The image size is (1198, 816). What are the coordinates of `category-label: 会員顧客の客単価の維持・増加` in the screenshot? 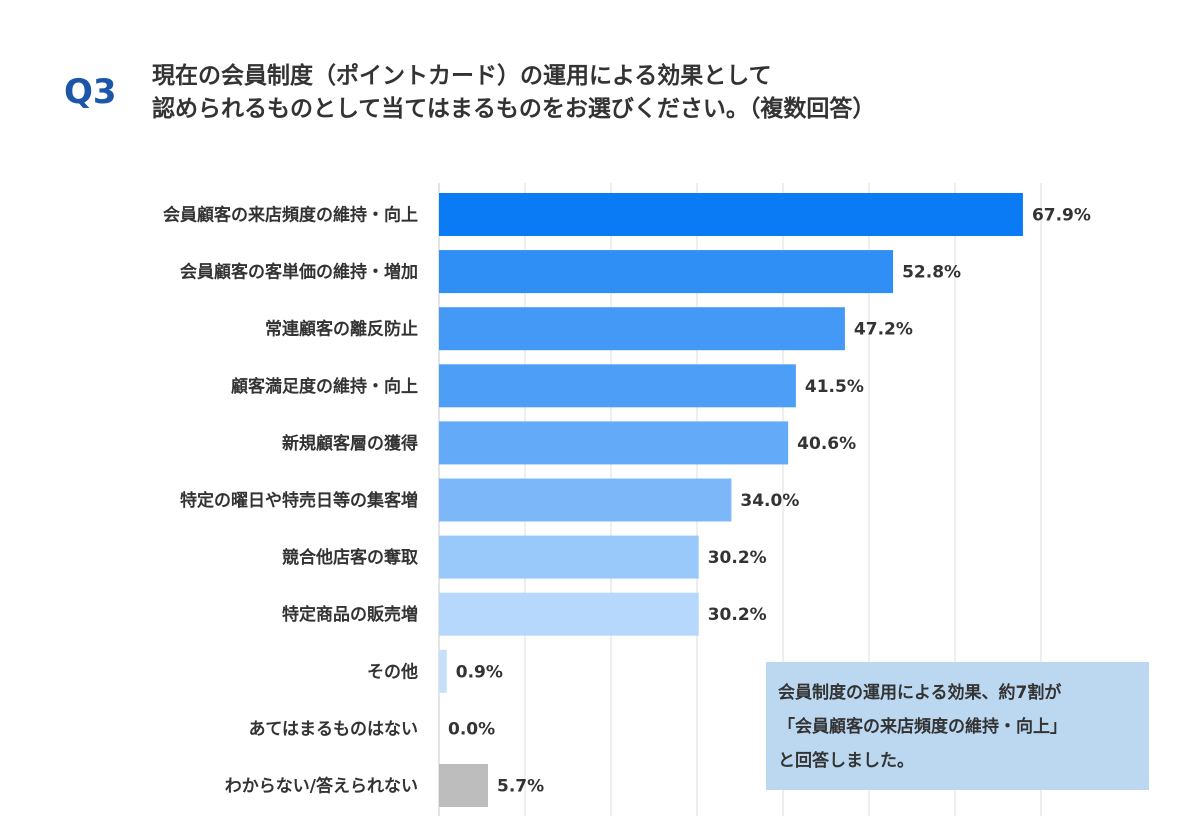 It's located at (299, 272).